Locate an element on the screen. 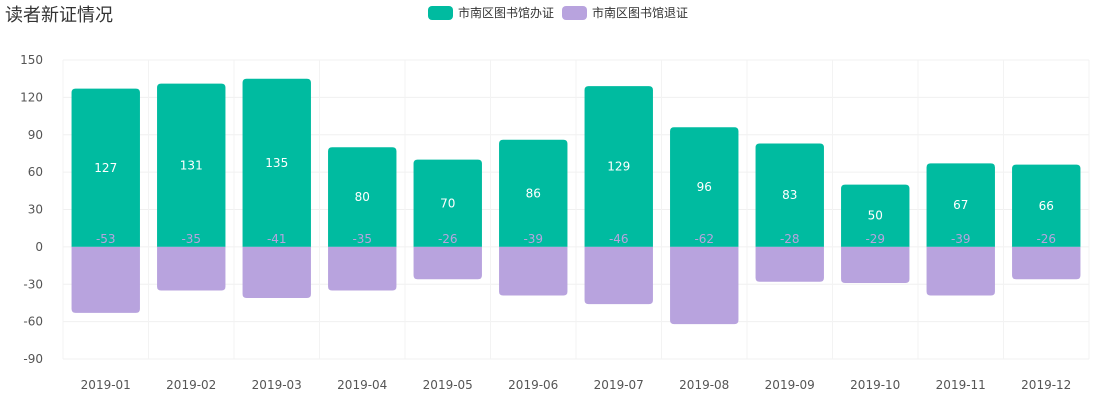 The width and height of the screenshot is (1111, 400). legend-item-return: 市南区图书馆退证 is located at coordinates (625, 12).